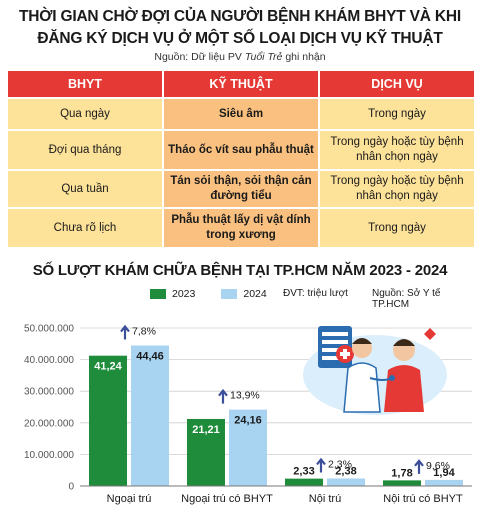 This screenshot has width=480, height=510. I want to click on cell-ky-thuat: Siêu âm, so click(241, 114).